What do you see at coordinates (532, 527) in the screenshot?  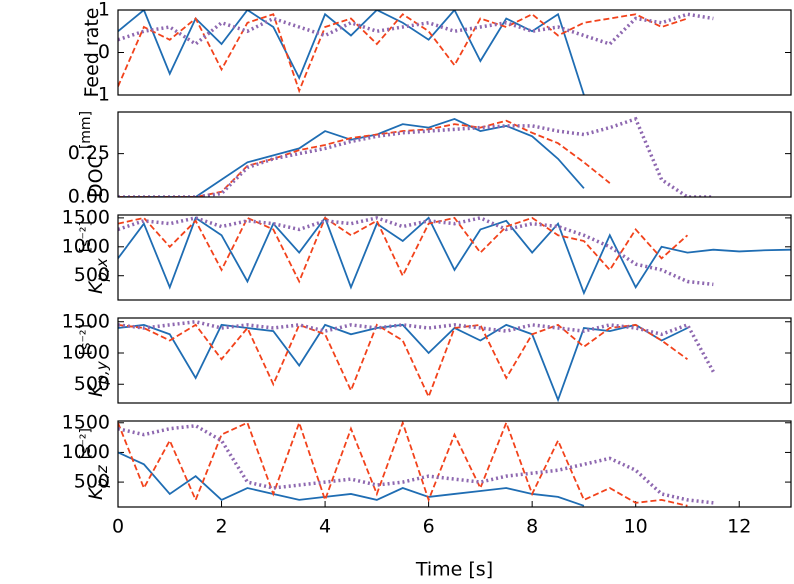 I see `x-tick-label: 8` at bounding box center [532, 527].